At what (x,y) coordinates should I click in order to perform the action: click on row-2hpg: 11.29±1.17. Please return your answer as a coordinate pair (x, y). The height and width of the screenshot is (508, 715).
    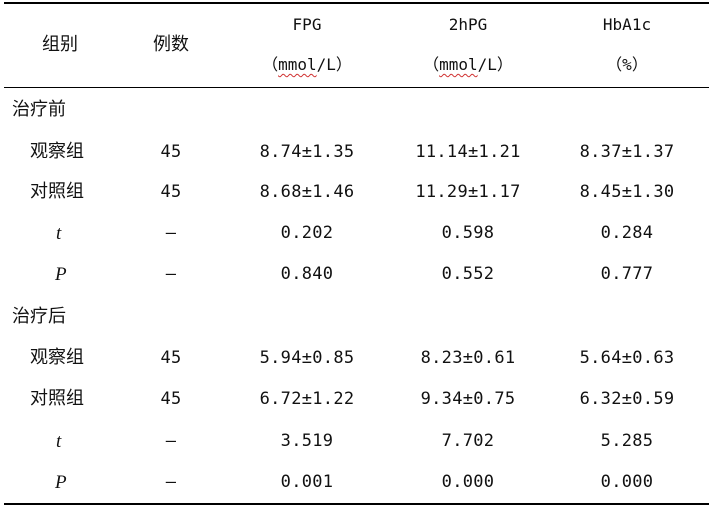
    Looking at the image, I should click on (468, 192).